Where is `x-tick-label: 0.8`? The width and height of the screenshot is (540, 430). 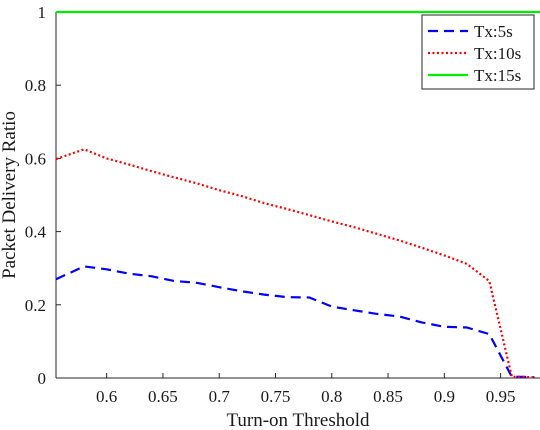
x-tick-label: 0.8 is located at coordinates (331, 396).